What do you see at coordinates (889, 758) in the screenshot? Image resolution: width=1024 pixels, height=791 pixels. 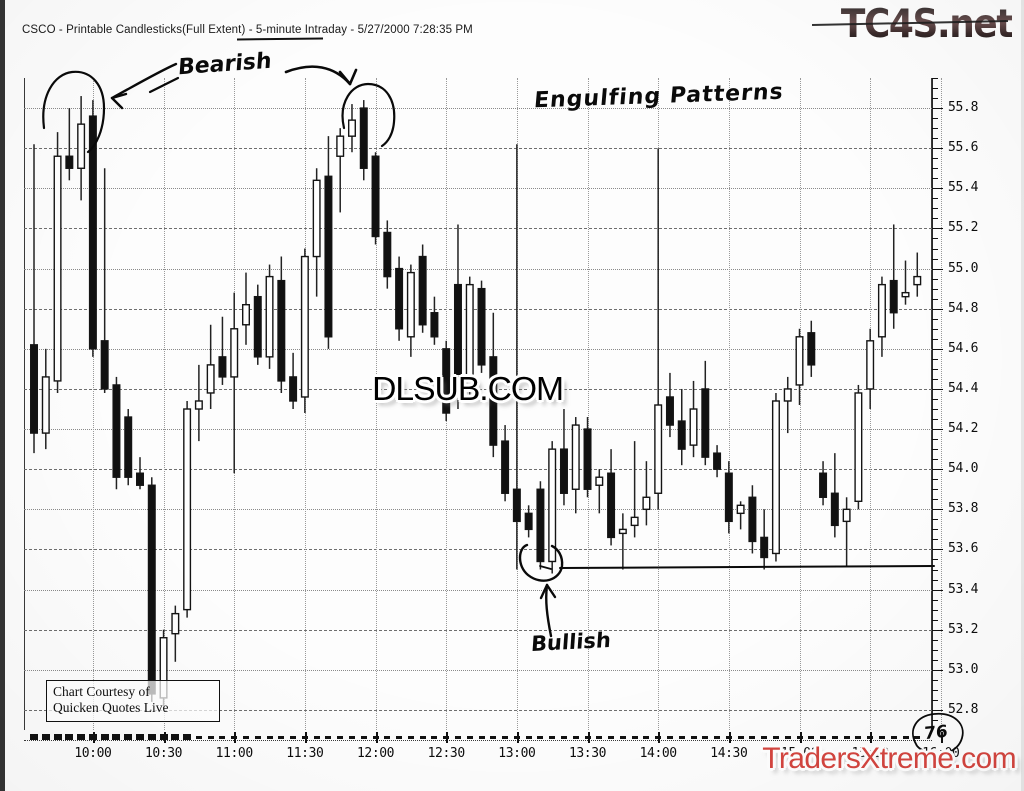 I see `tradersxtreme-watermark-text: TradersXtreme.com` at bounding box center [889, 758].